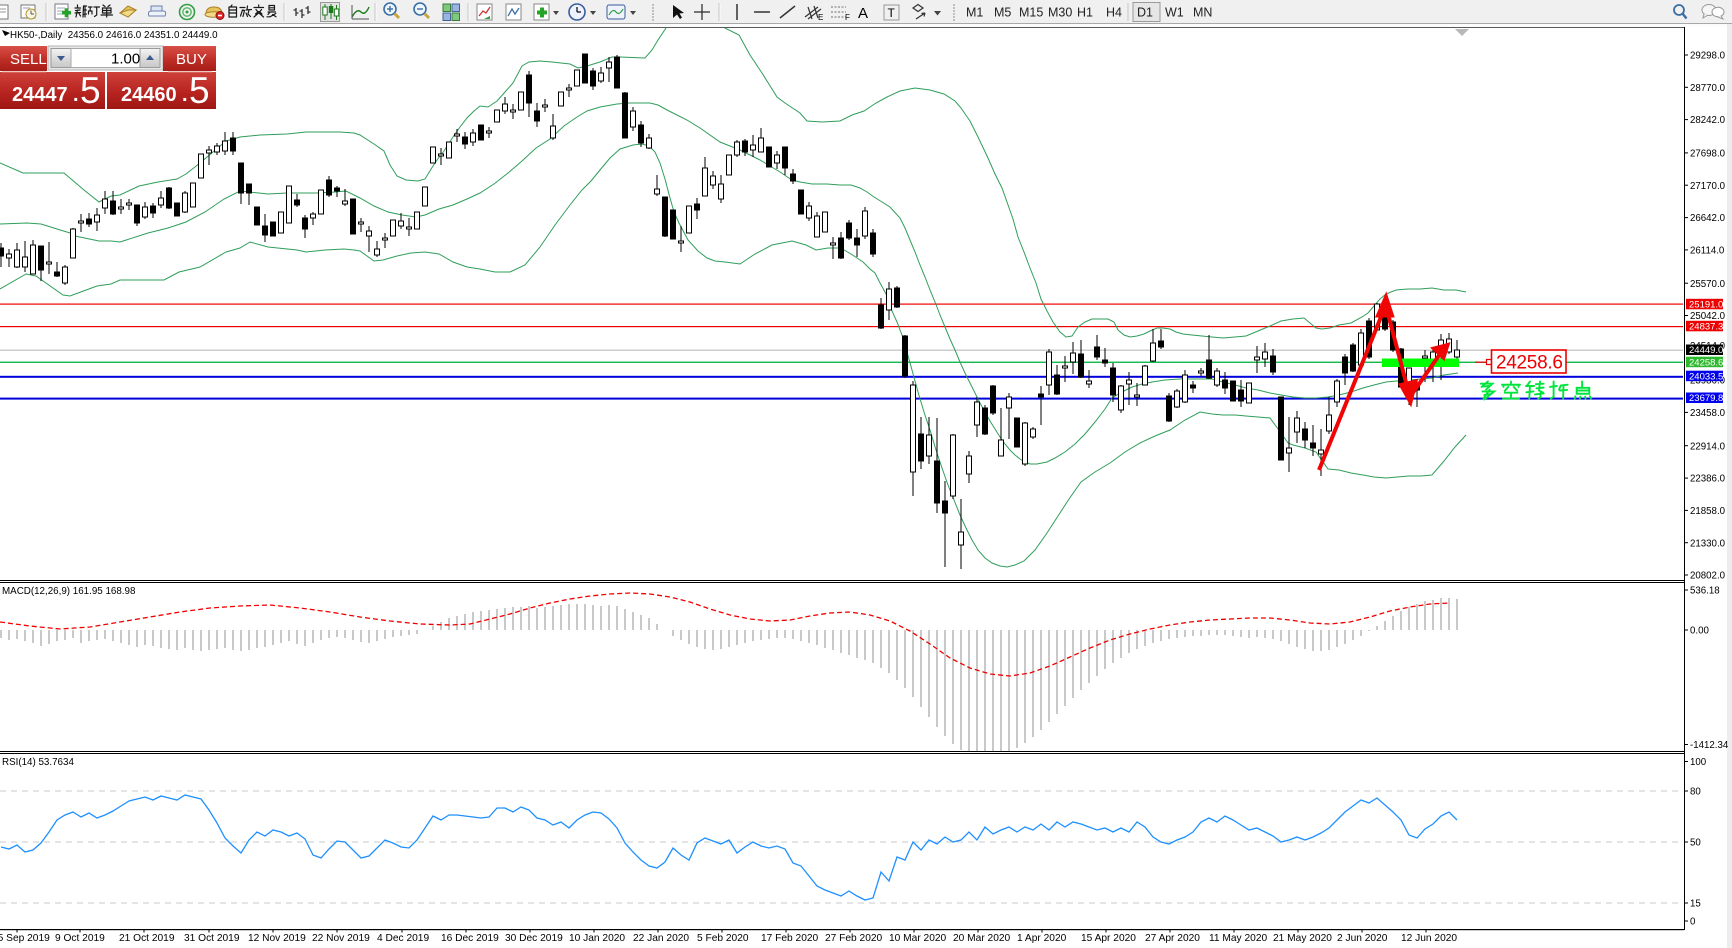 The width and height of the screenshot is (1732, 948). Describe the element at coordinates (341, 938) in the screenshot. I see `svg-text: 22 Nov 2019` at that location.